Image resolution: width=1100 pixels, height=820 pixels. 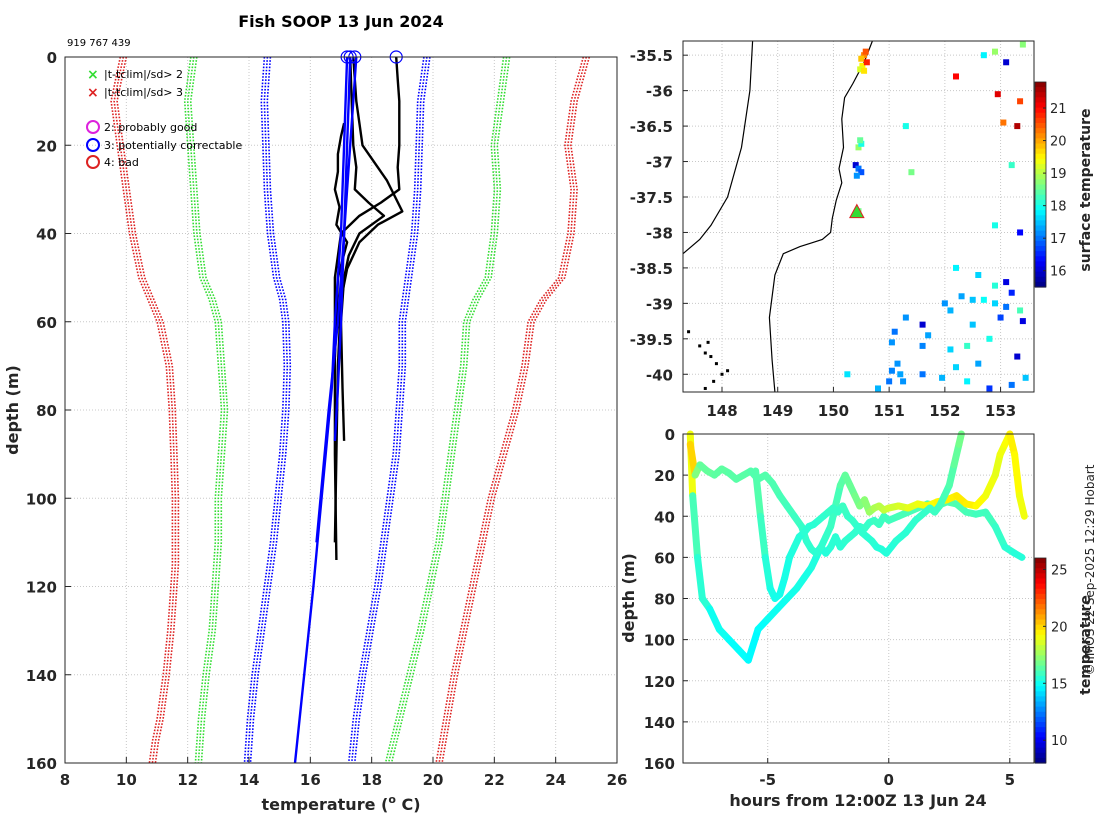 I want to click on x-tick-label: 10, so click(x=126, y=780).